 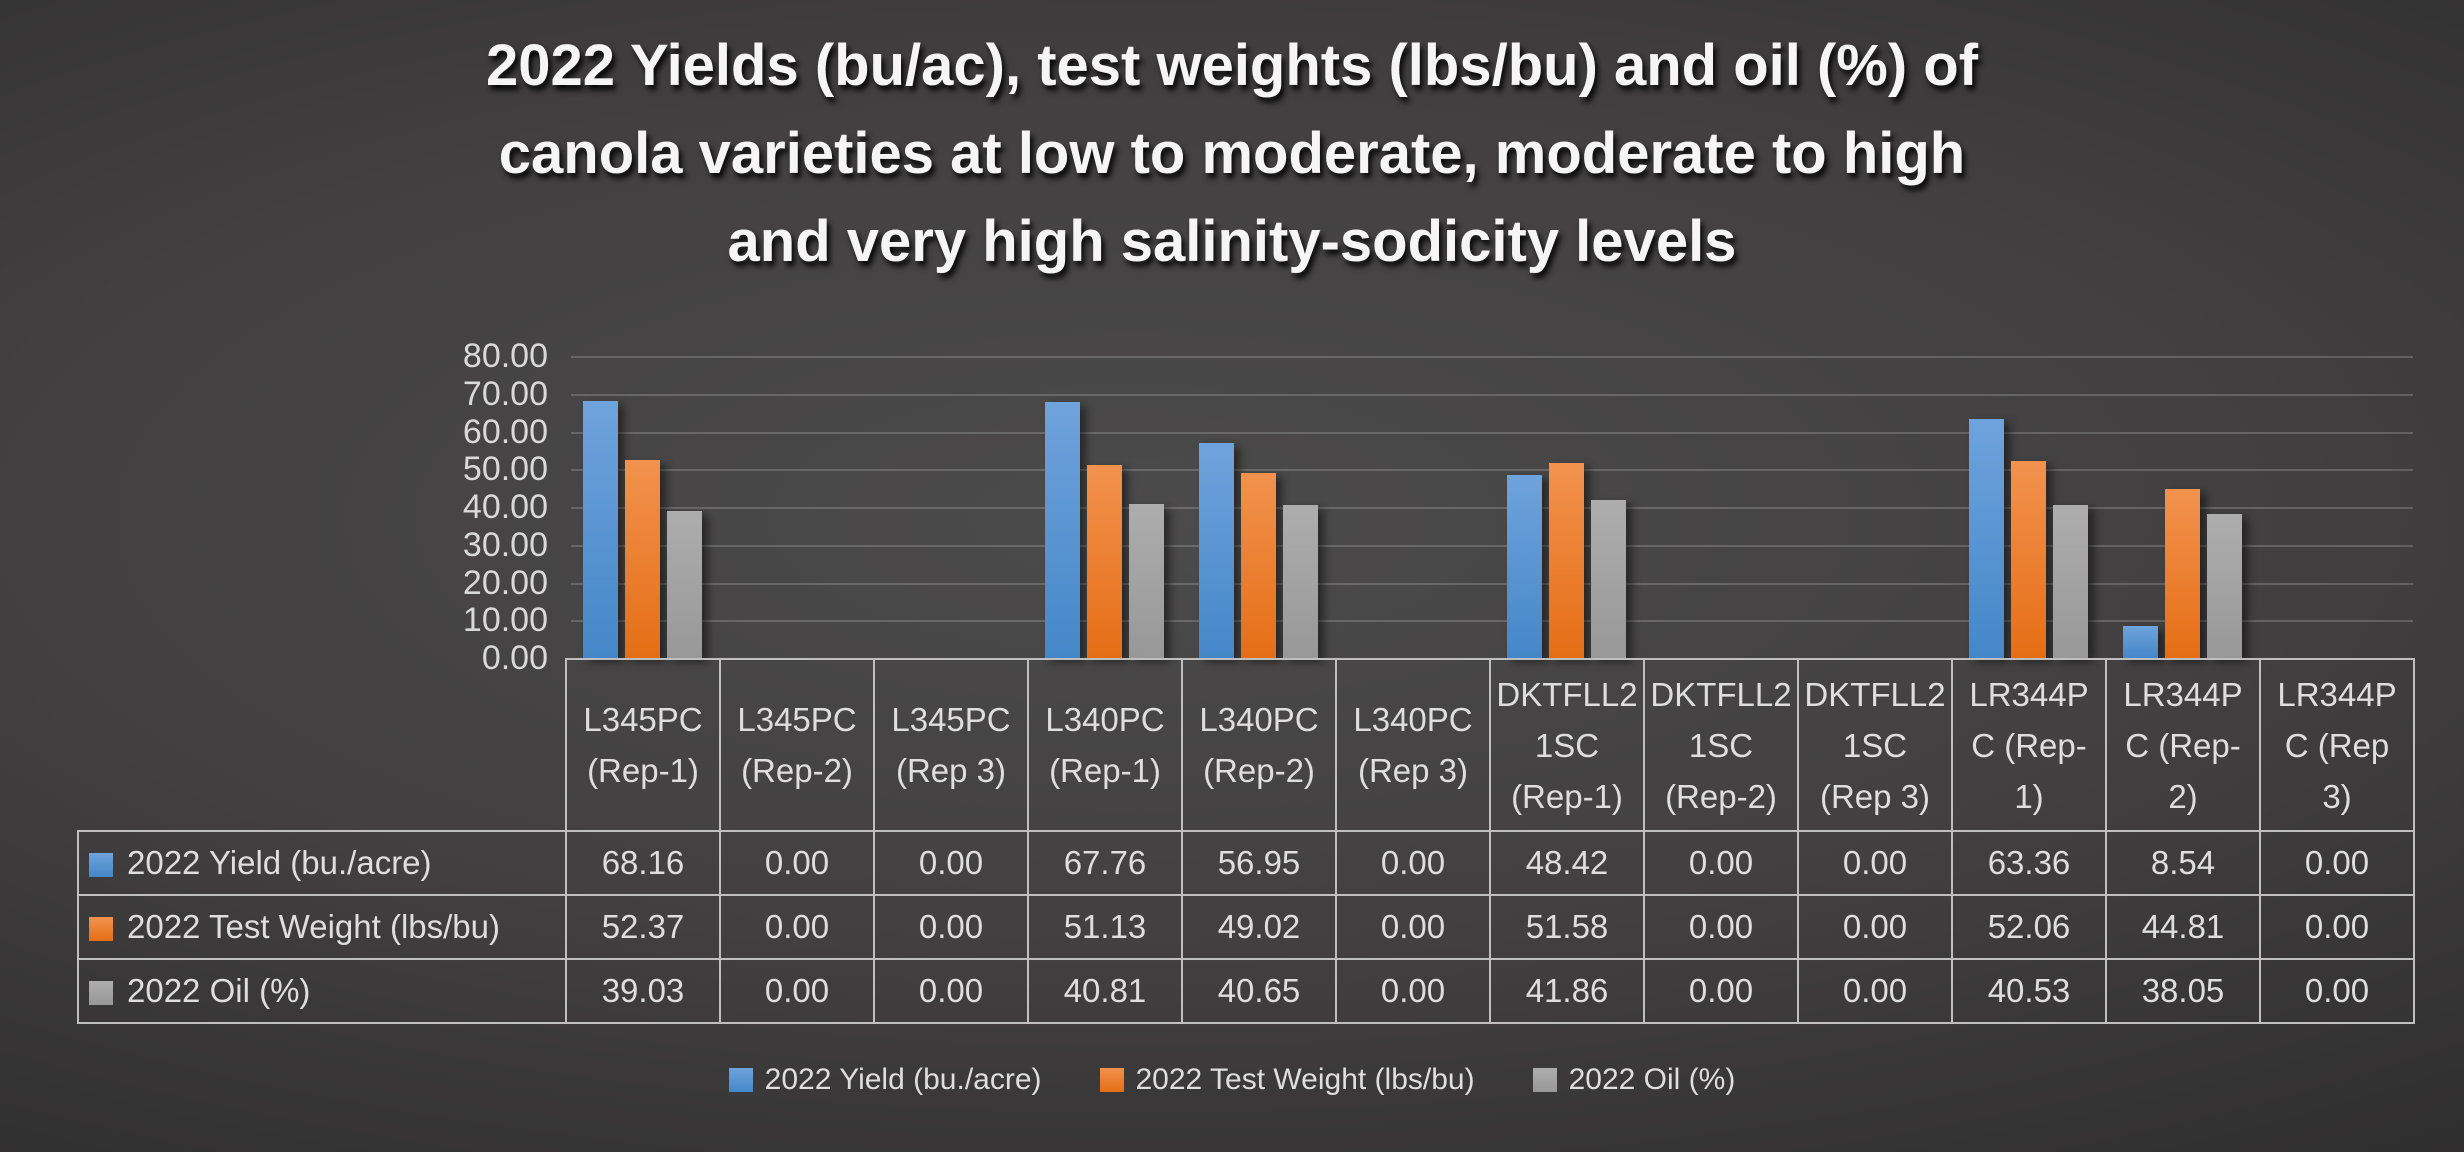 I want to click on y-axis-tick-label: 20.00, so click(x=505, y=582).